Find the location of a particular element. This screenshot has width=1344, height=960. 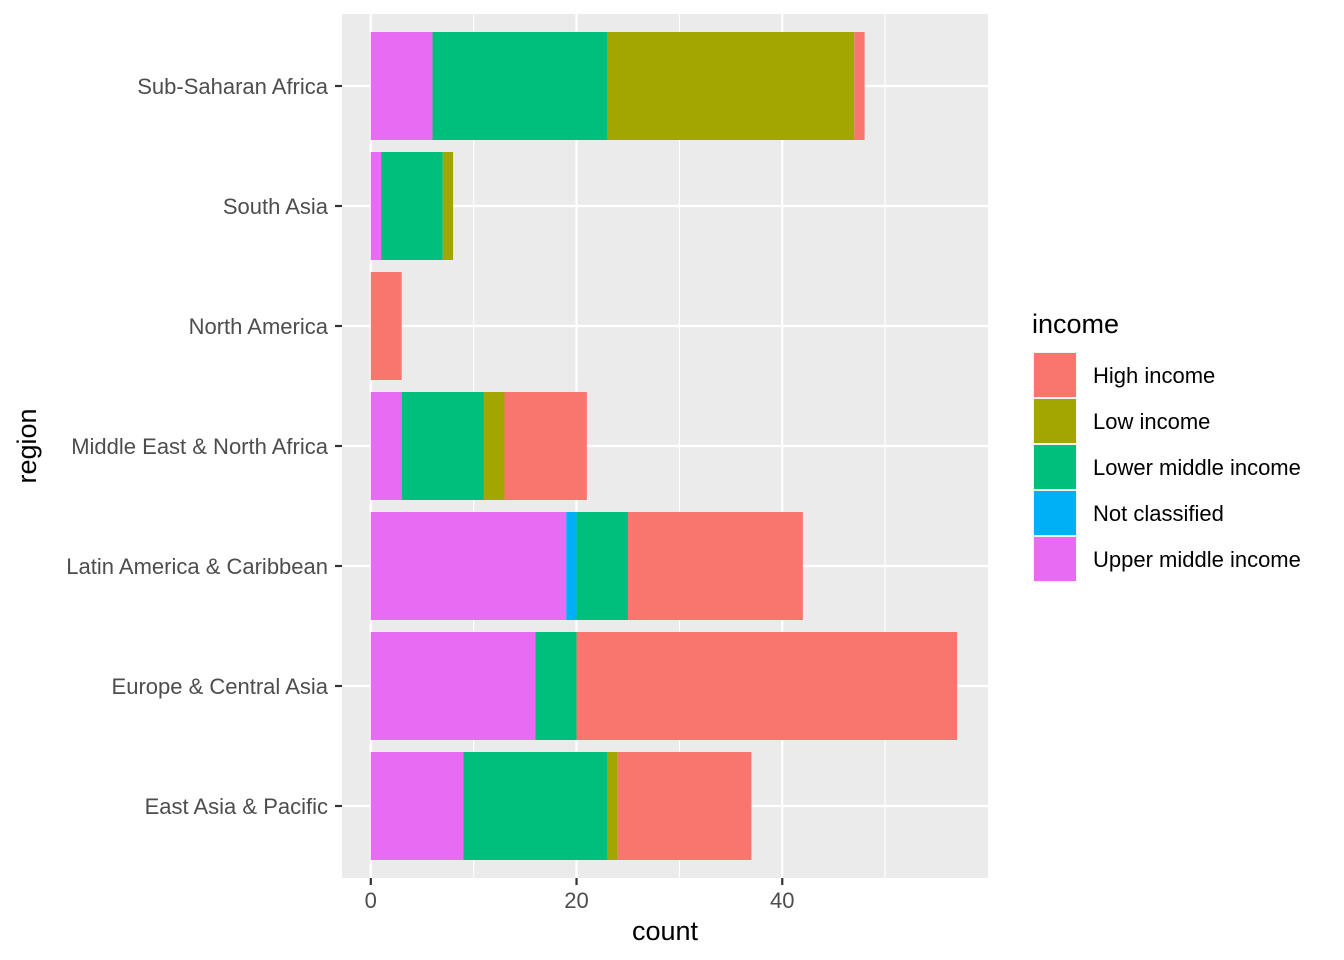

y-tick-label: North America is located at coordinates (259, 326).